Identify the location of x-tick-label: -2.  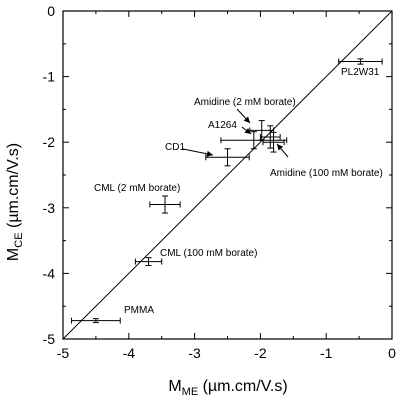
(260, 353).